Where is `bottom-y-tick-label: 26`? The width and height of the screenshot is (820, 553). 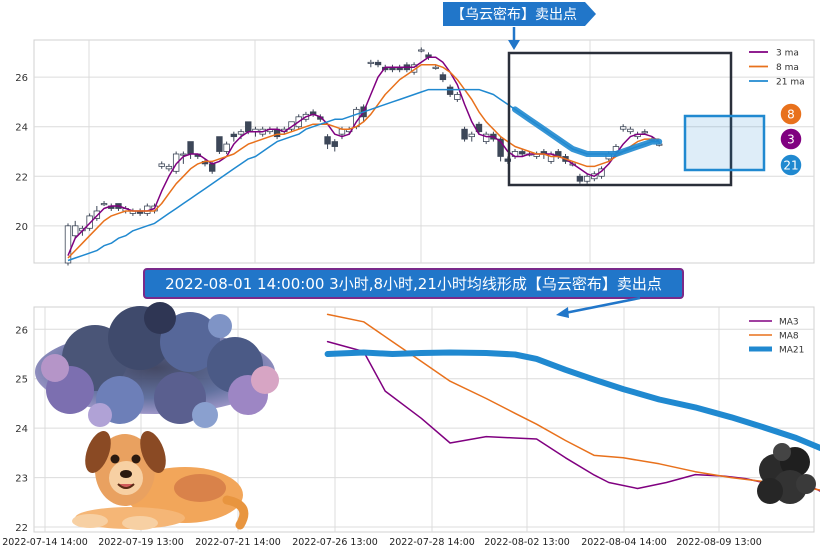
bottom-y-tick-label: 26 is located at coordinates (21, 330).